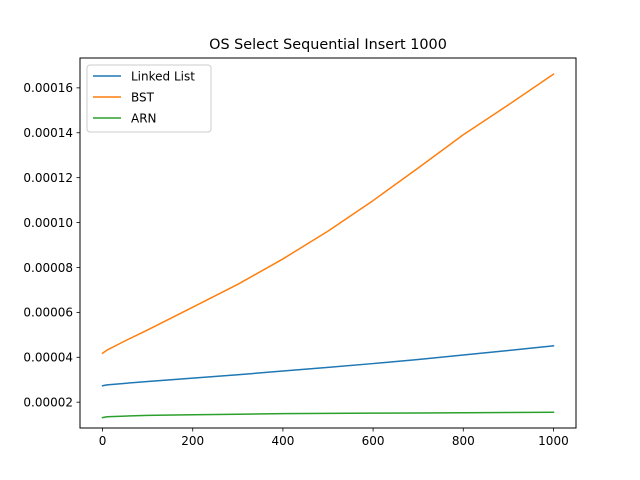 The image size is (640, 480). What do you see at coordinates (334, 438) in the screenshot?
I see `x-axis-ticks: 0 200 400 600 800 1000` at bounding box center [334, 438].